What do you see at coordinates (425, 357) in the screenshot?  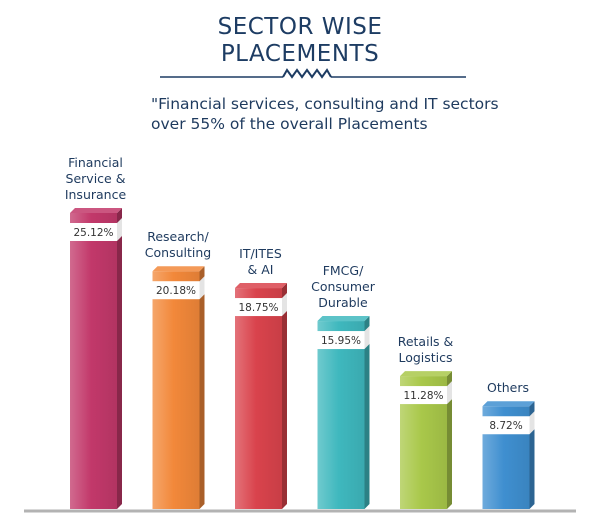 I see `category-label-4-1: Logistics` at bounding box center [425, 357].